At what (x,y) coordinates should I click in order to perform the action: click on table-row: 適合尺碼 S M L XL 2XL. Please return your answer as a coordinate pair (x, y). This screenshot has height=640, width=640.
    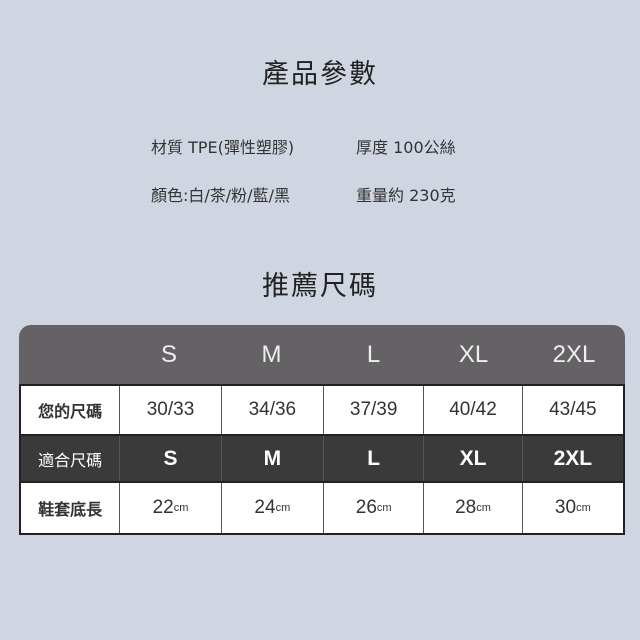
    Looking at the image, I should click on (322, 459).